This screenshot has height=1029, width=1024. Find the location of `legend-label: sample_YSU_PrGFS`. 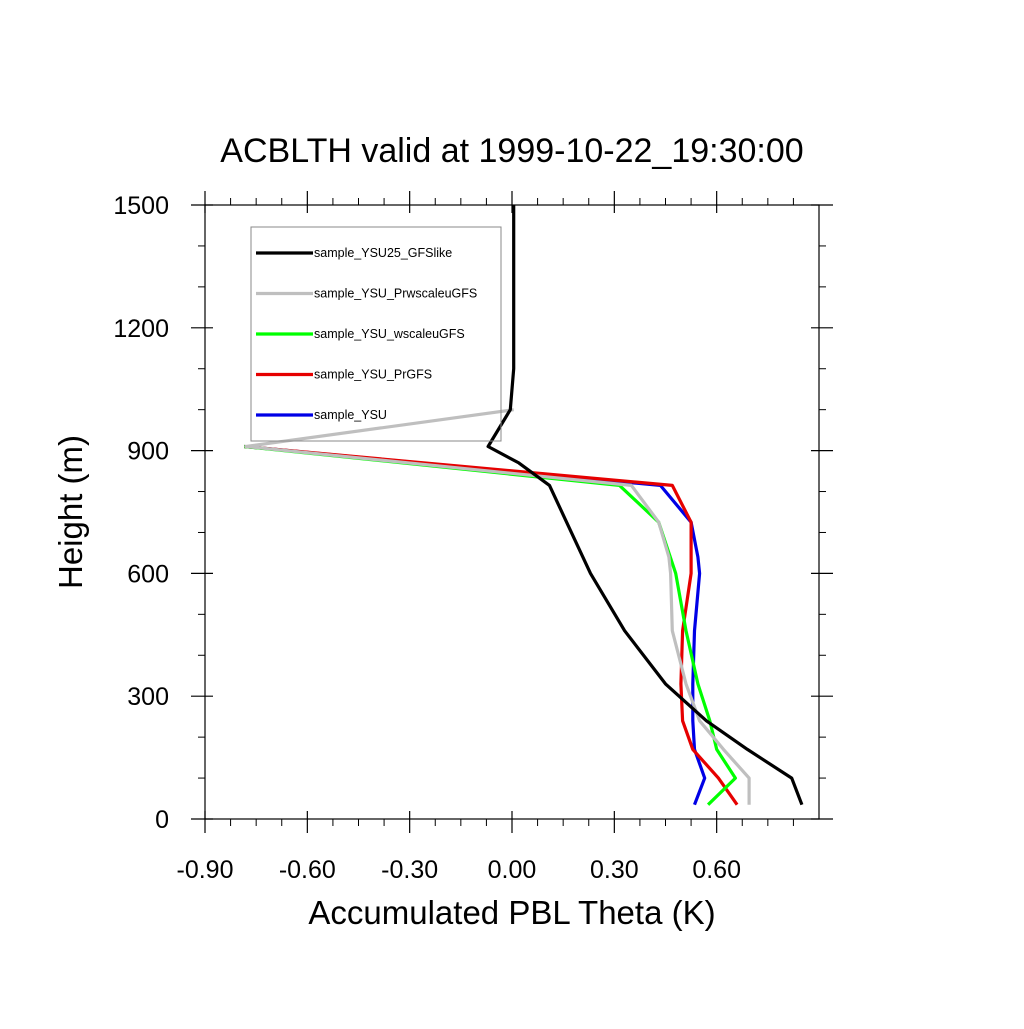

legend-label: sample_YSU_PrGFS is located at coordinates (373, 375).